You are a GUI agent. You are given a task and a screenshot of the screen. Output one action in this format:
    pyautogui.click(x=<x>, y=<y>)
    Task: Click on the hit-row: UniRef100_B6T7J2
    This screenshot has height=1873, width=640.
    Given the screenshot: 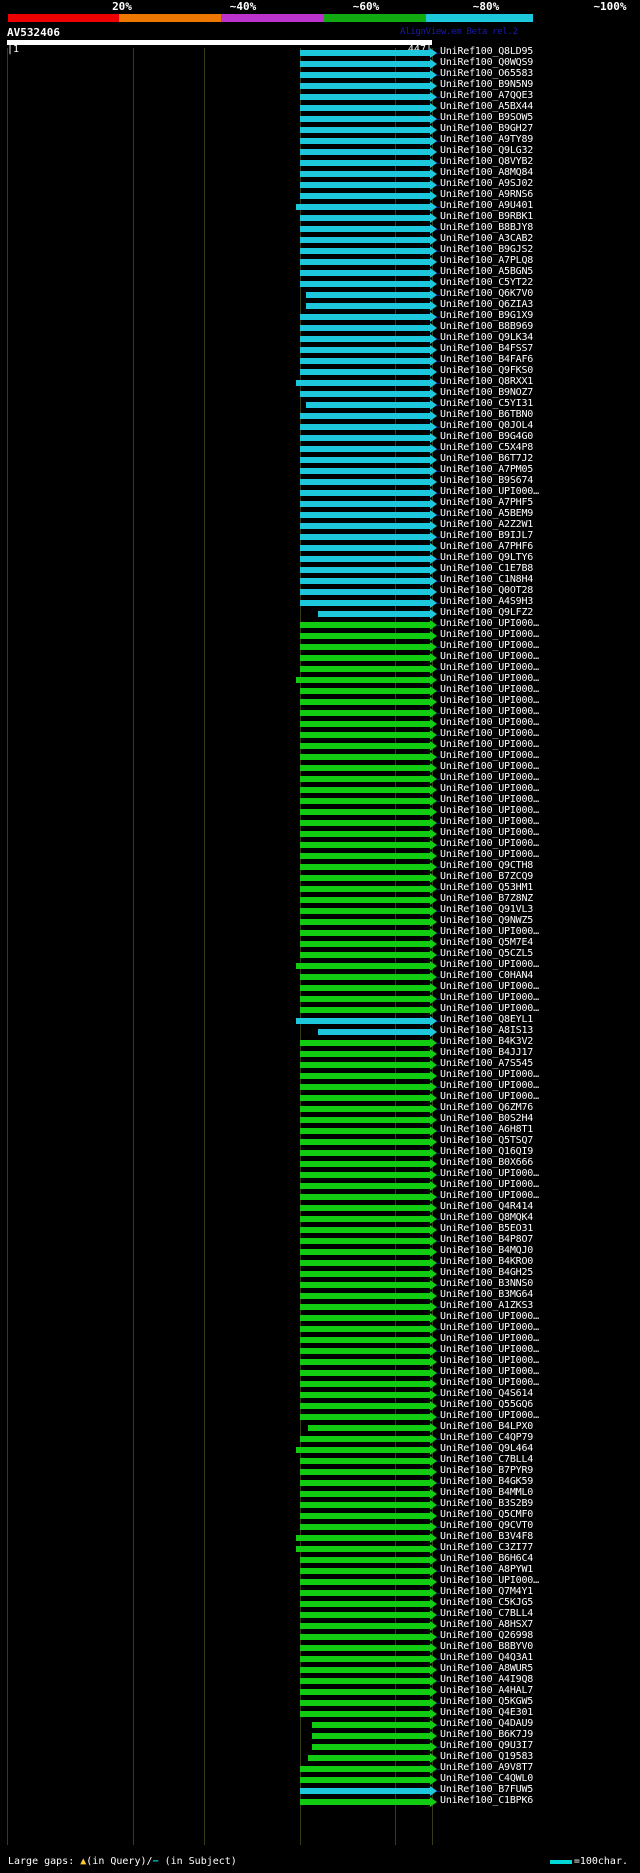 What is the action you would take?
    pyautogui.click(x=320, y=459)
    